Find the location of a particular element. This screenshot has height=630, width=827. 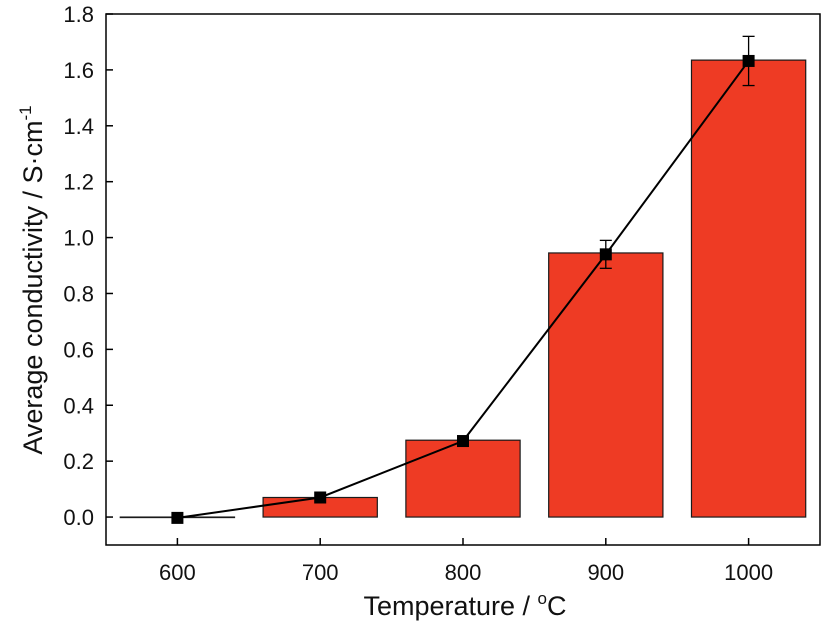

y-tick-label: 1.0 is located at coordinates (78, 238).